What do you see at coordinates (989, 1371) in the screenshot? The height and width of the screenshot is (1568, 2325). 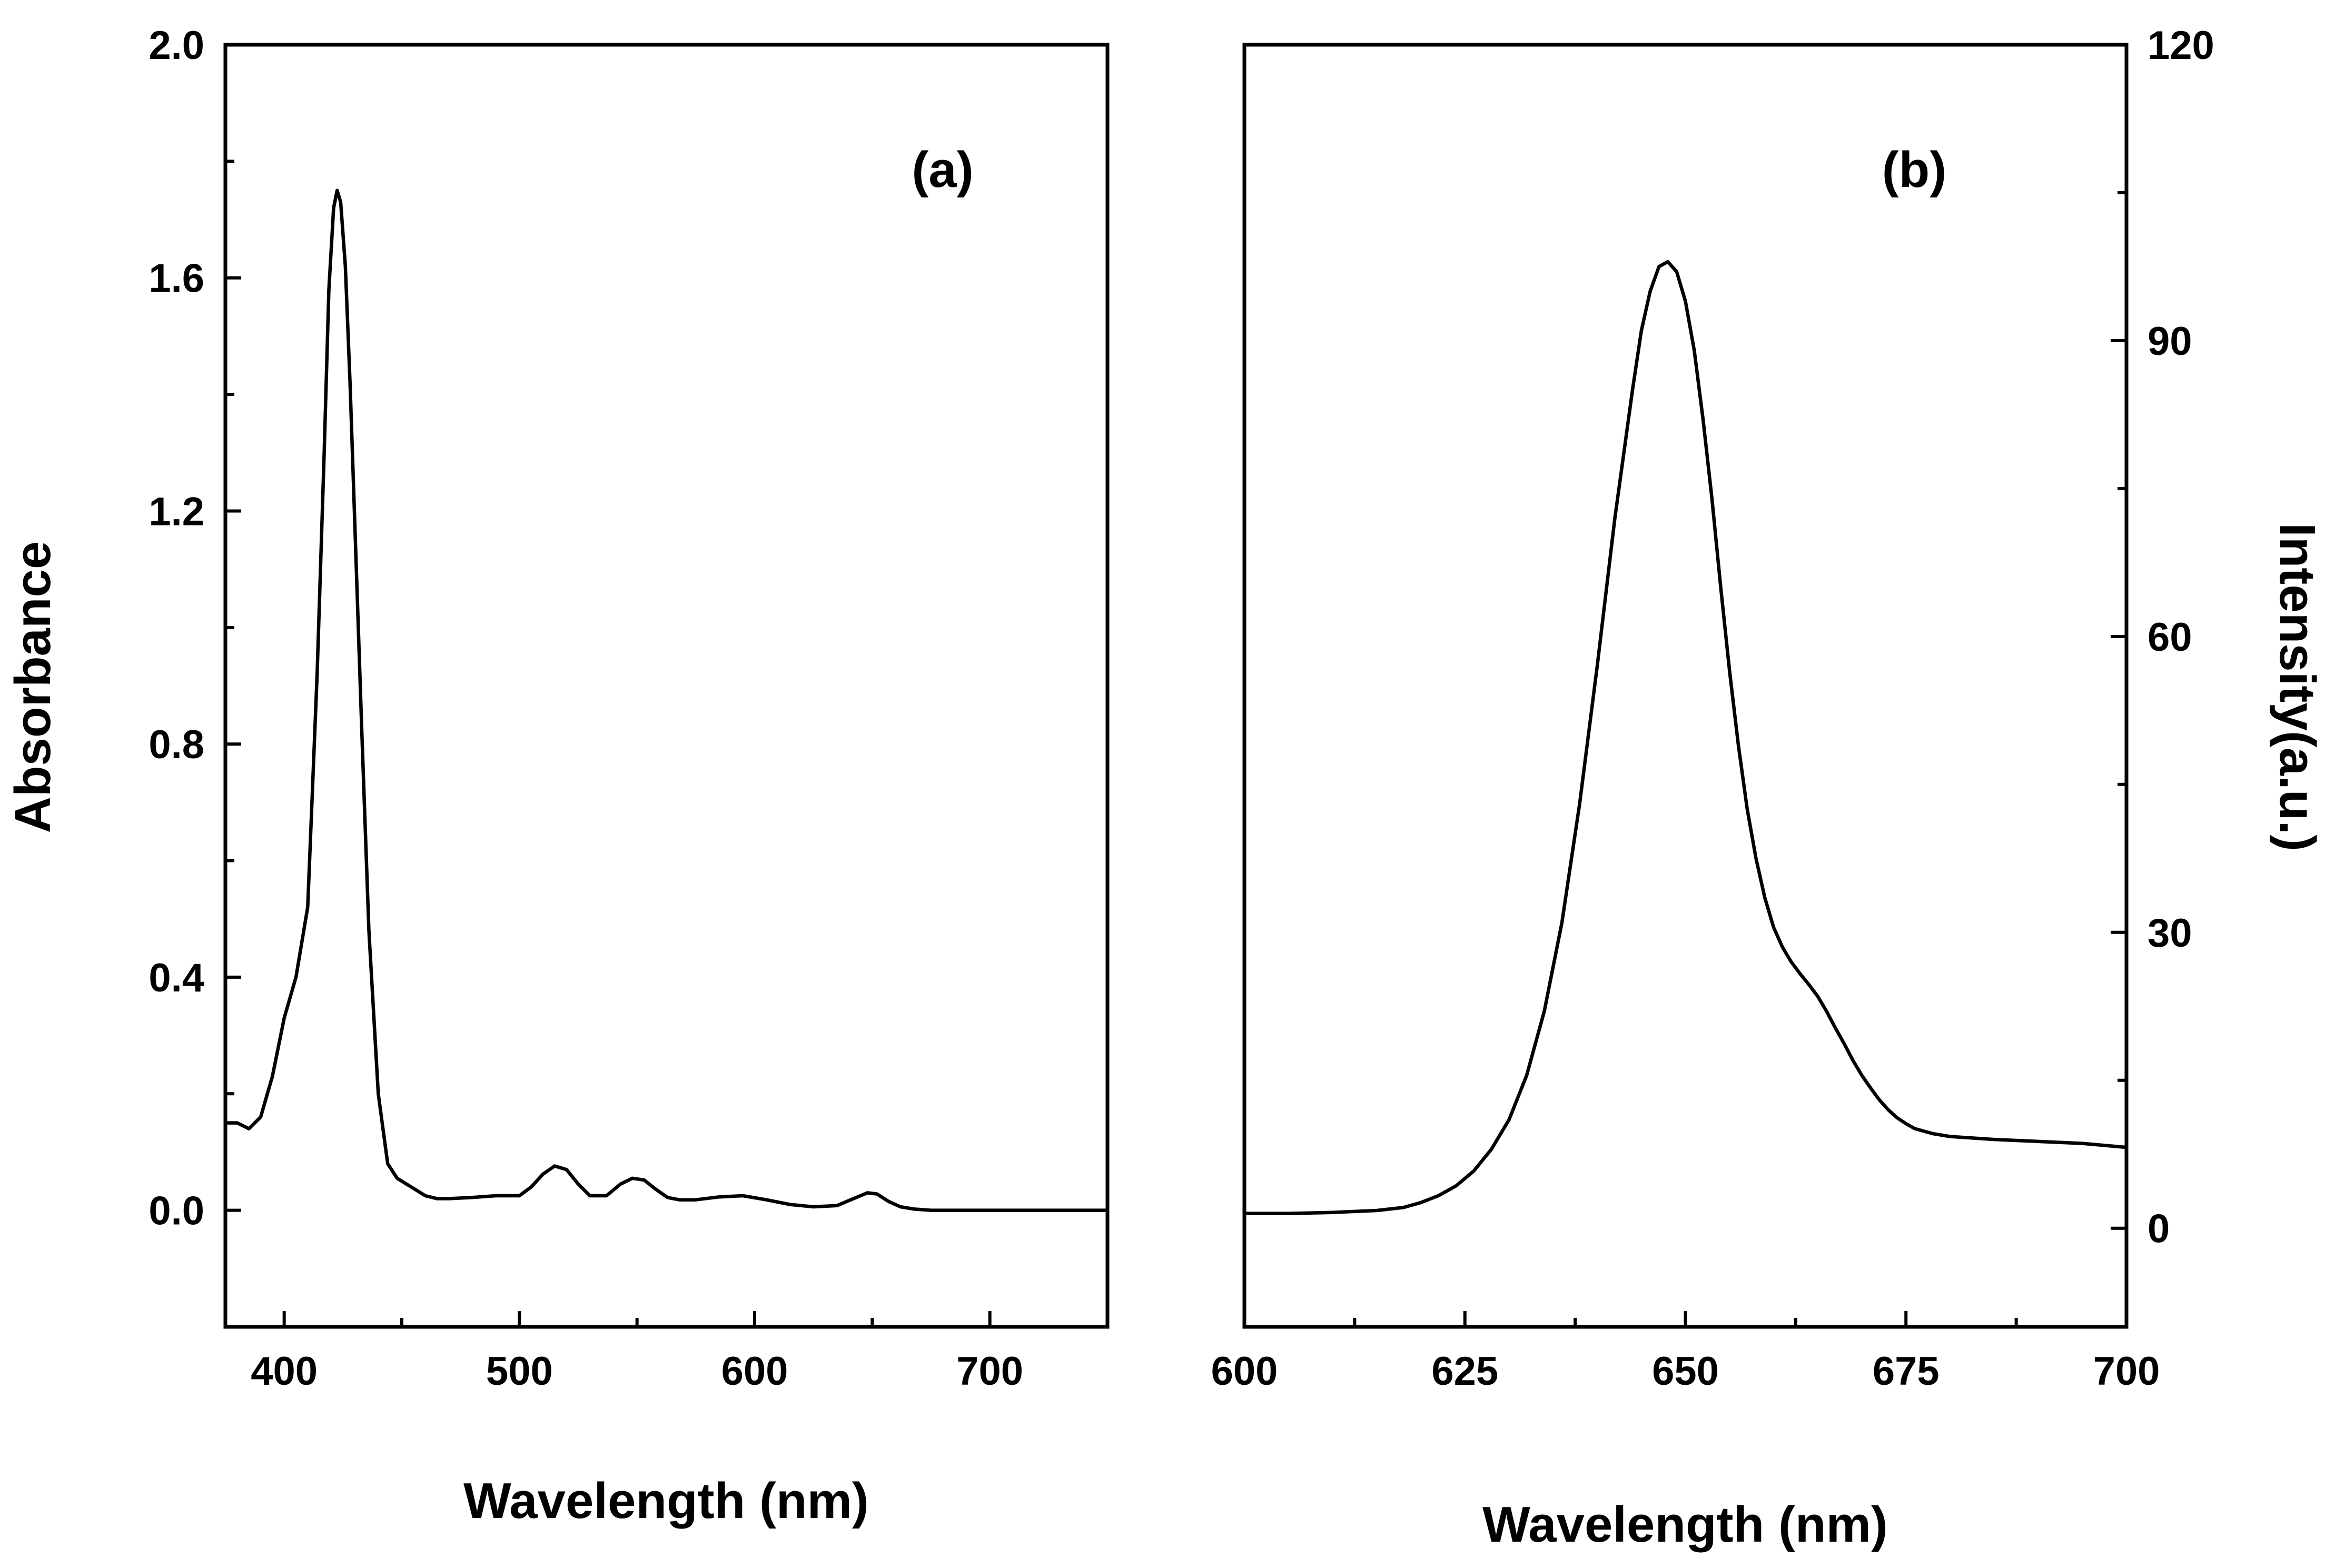 I see `panel-a-x-tick-label: 700` at bounding box center [989, 1371].